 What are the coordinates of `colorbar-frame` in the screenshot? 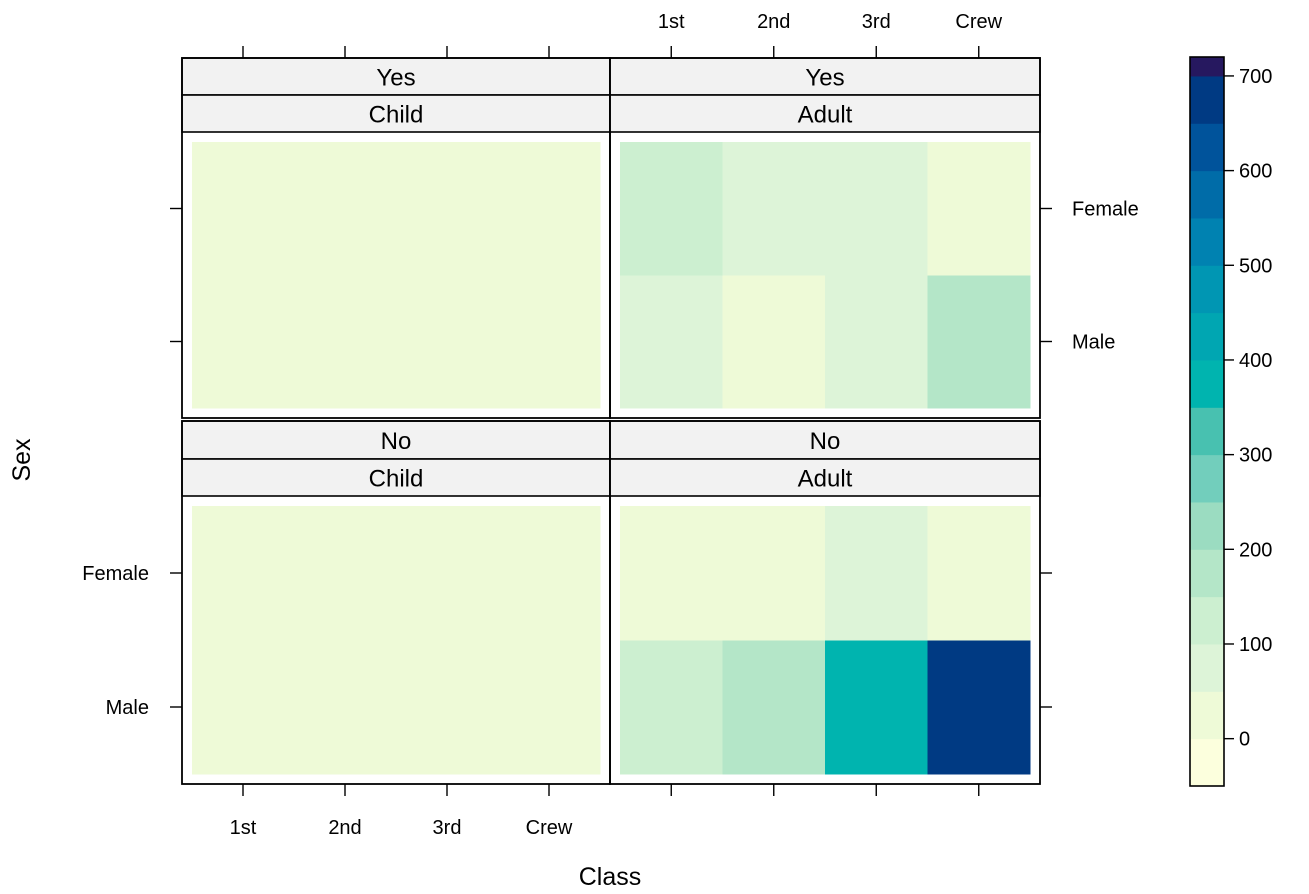 It's located at (1207, 421).